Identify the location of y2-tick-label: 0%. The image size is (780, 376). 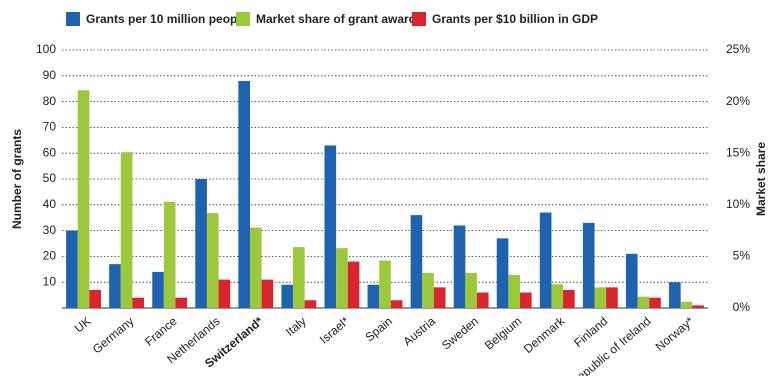
(742, 307).